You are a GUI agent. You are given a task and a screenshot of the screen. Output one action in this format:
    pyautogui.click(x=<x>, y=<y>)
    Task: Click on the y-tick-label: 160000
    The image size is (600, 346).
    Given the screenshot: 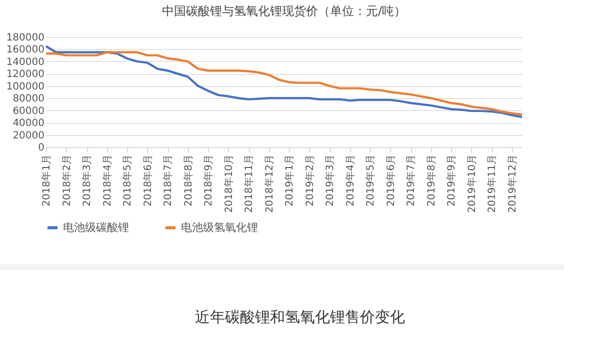 What is the action you would take?
    pyautogui.click(x=25, y=50)
    